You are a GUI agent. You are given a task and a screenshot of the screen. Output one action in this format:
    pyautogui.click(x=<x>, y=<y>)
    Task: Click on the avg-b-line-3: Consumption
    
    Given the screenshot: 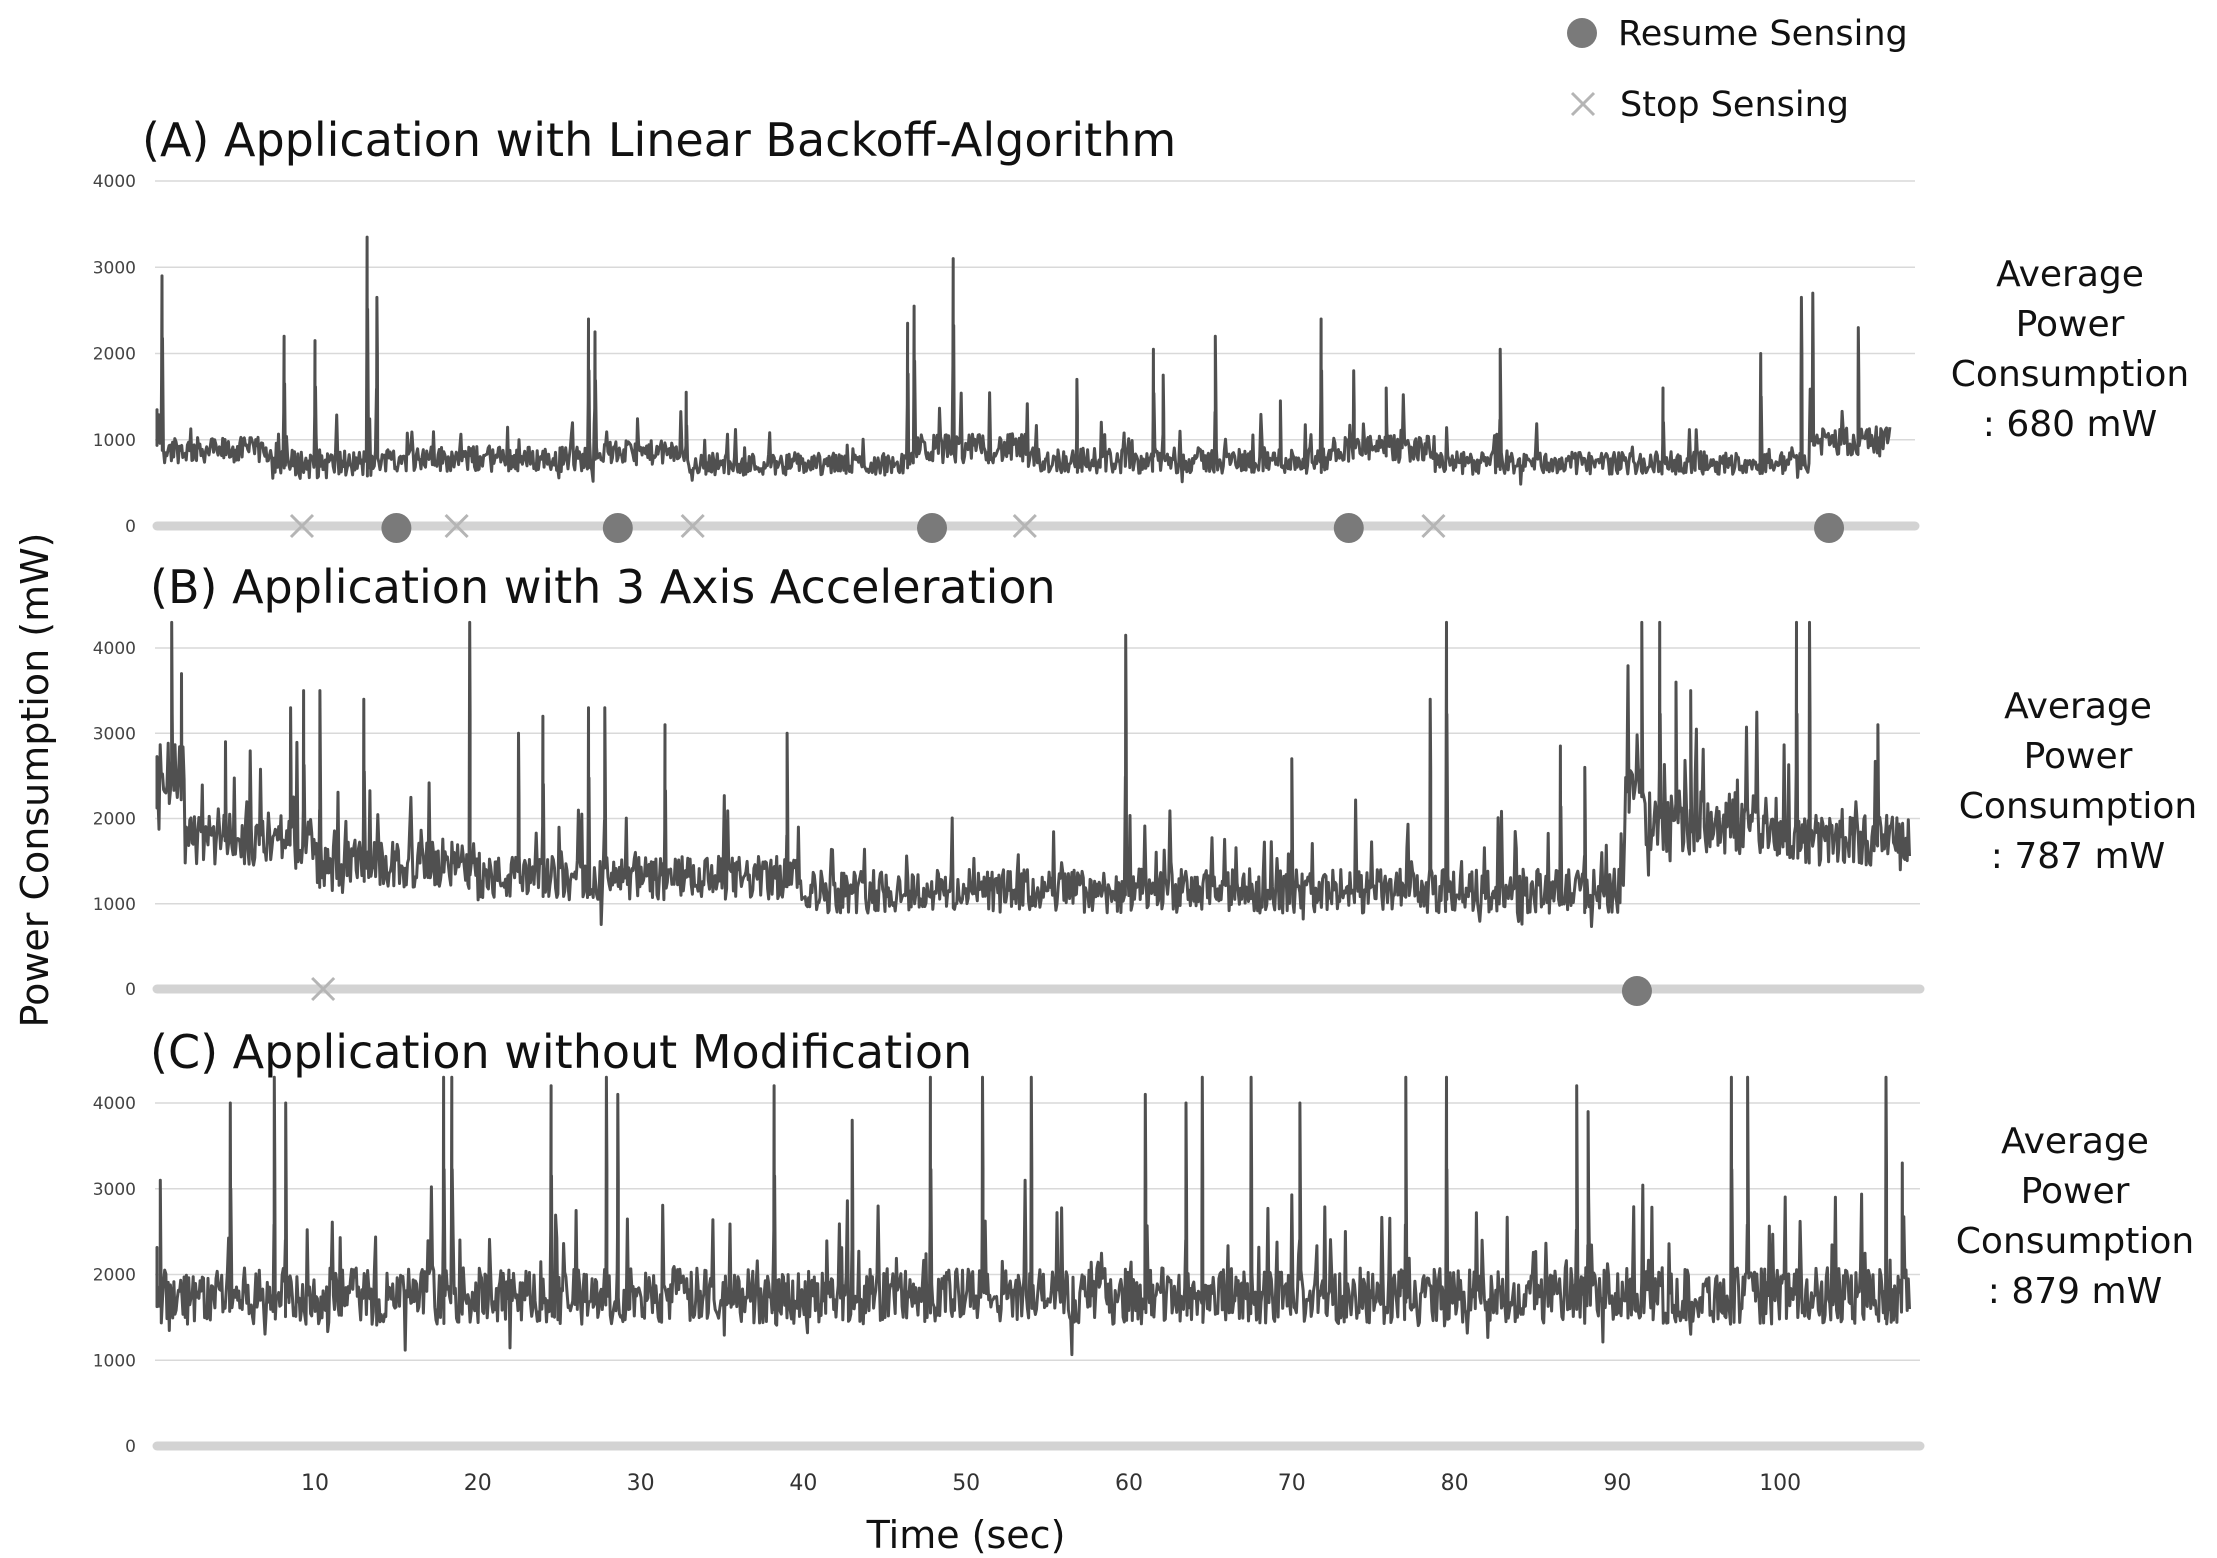 What is the action you would take?
    pyautogui.click(x=2078, y=806)
    